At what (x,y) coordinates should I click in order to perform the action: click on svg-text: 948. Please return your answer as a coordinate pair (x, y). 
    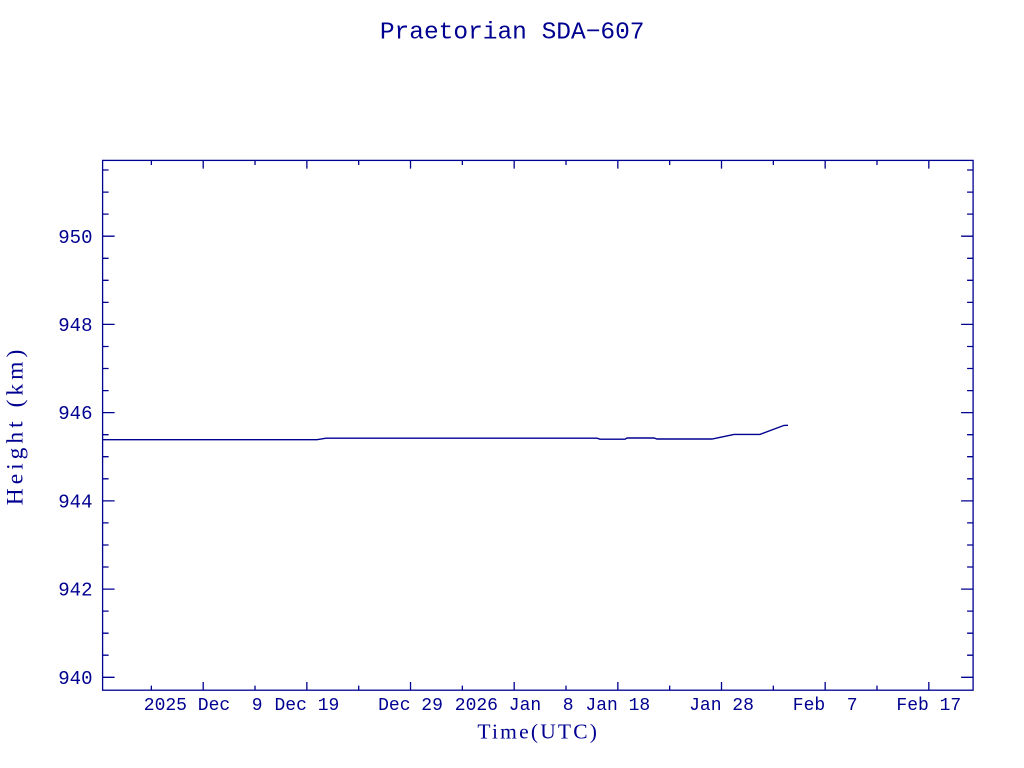
    Looking at the image, I should click on (75, 326).